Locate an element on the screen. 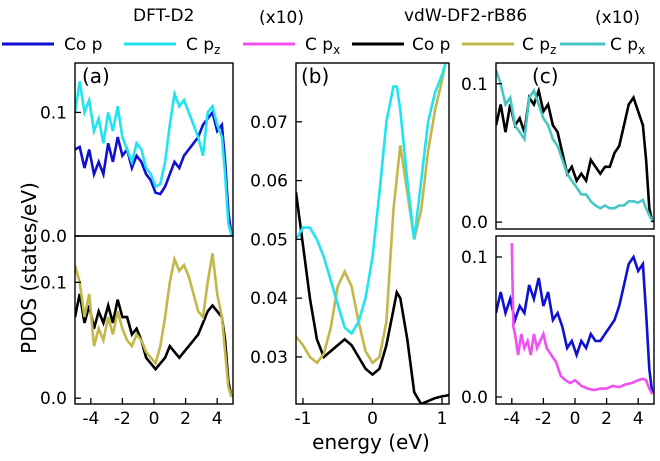 The height and width of the screenshot is (461, 660). legend-left-label-2: C pz is located at coordinates (203, 46).